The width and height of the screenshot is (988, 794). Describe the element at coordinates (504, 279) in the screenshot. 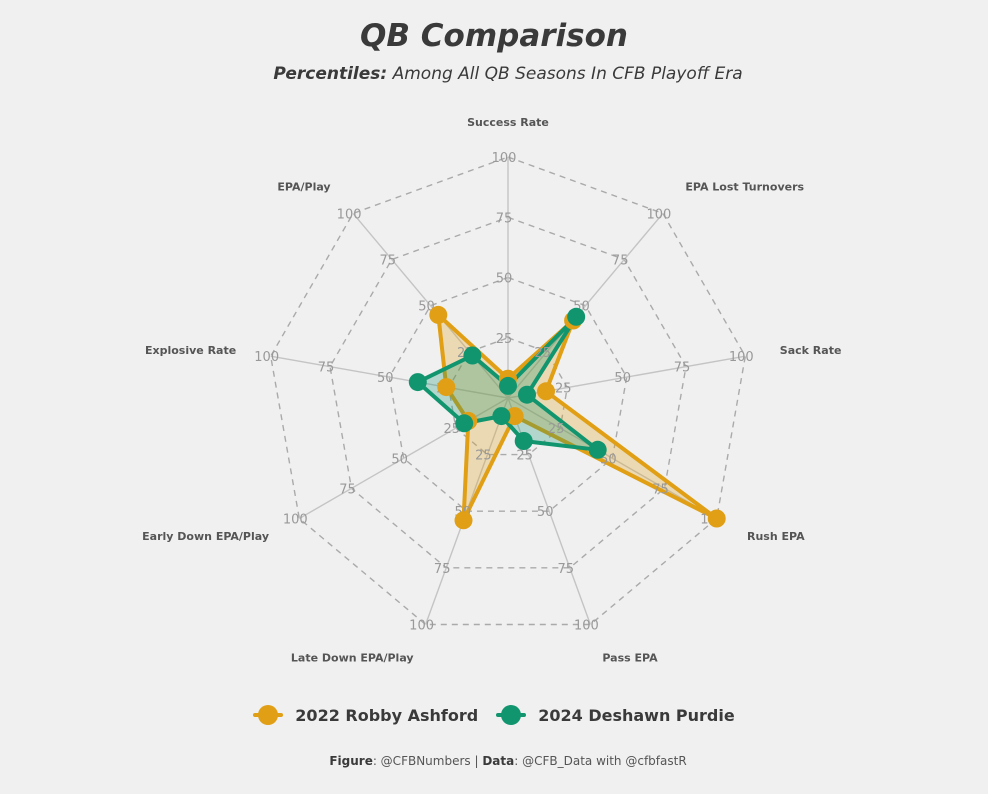

I see `tick-label-0-50: 50` at that location.